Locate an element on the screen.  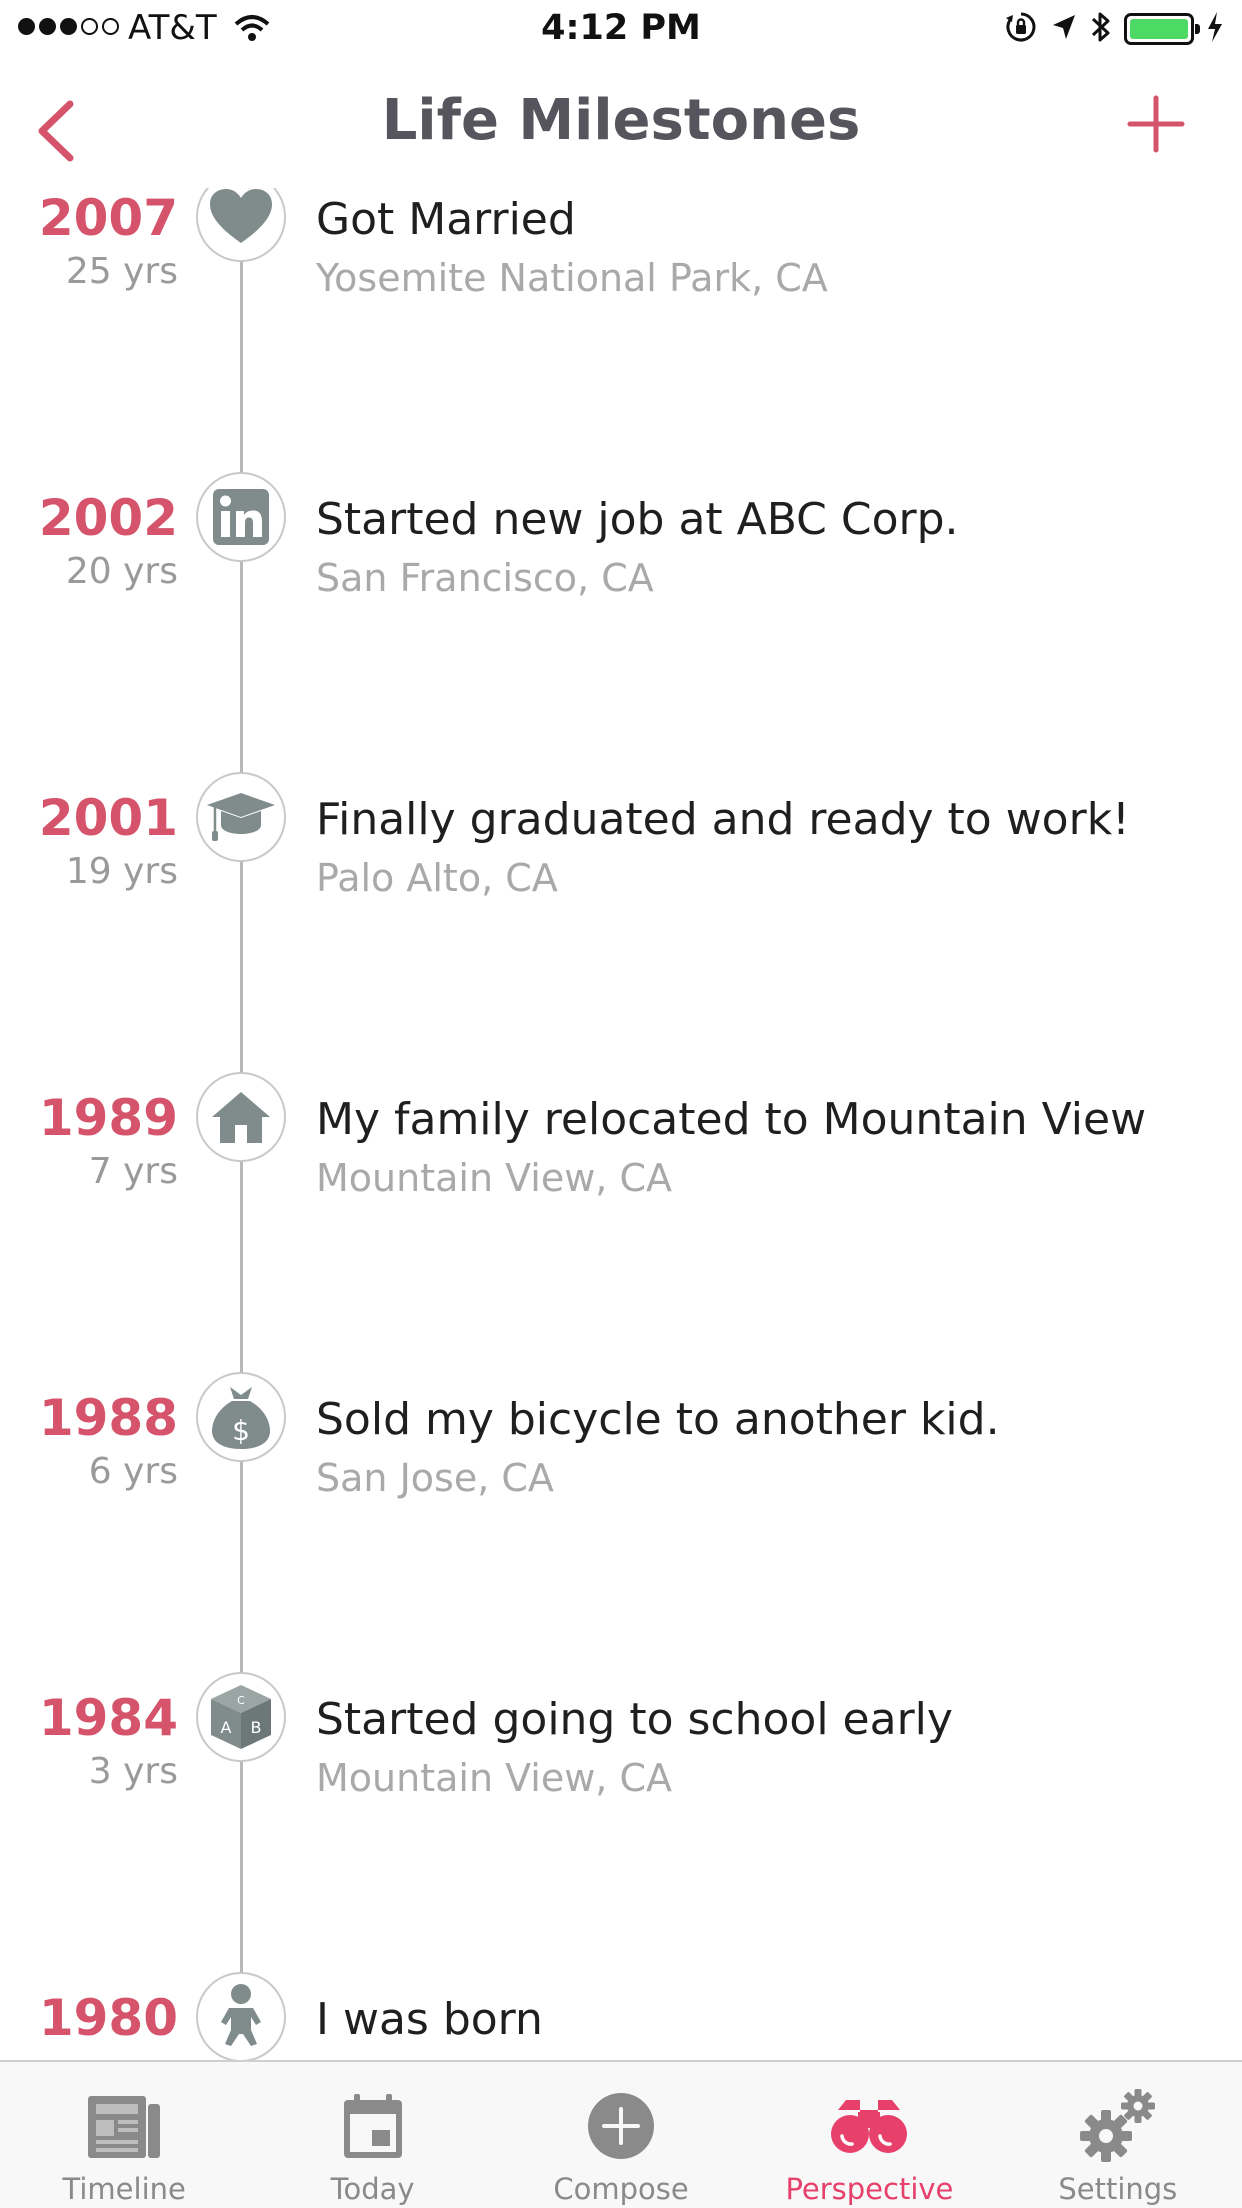
status-bar: AT&T 4:12 PM is located at coordinates (621, 30).